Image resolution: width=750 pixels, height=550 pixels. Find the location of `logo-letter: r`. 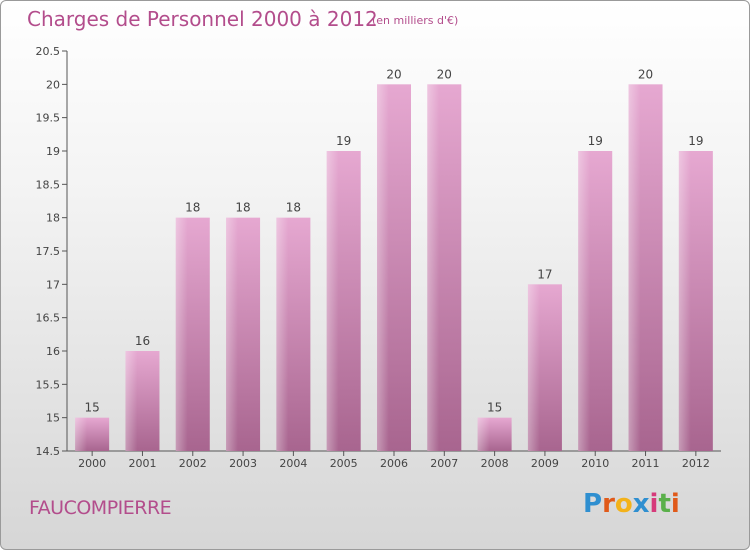

logo-letter: r is located at coordinates (608, 504).